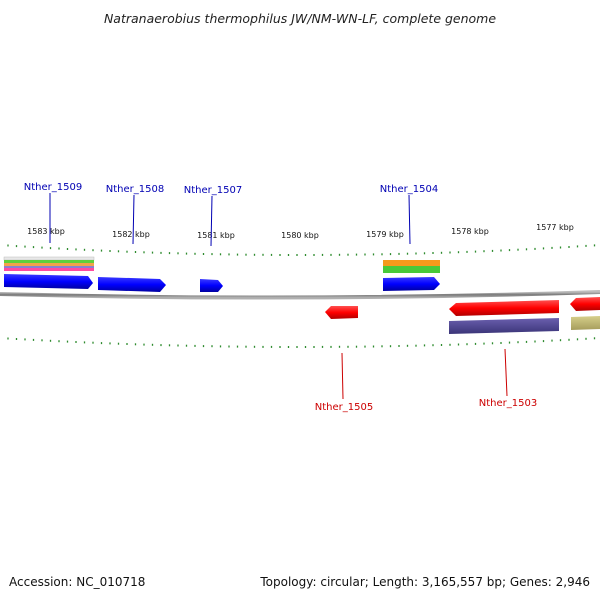 The width and height of the screenshot is (600, 600). Describe the element at coordinates (49, 258) in the screenshot. I see `feature-bar-white` at that location.